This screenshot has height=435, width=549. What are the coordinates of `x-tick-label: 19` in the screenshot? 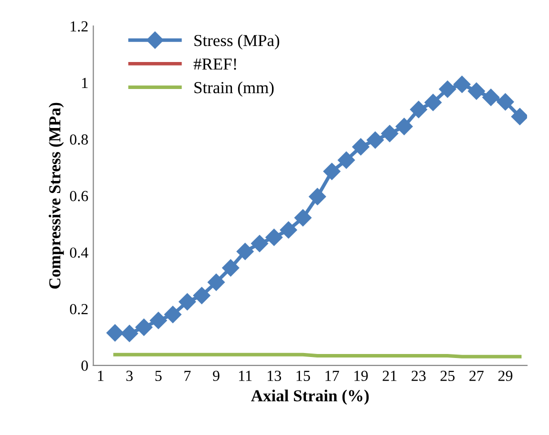 It's located at (361, 376).